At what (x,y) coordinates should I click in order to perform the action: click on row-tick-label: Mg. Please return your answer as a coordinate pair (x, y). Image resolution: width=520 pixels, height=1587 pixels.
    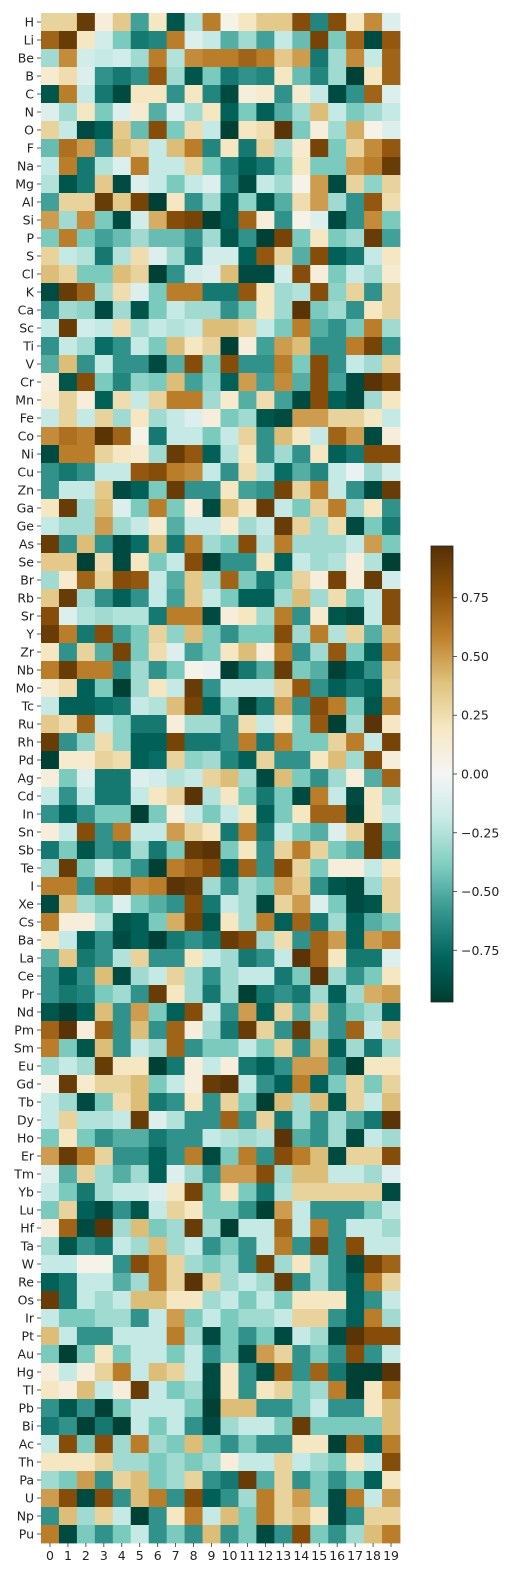
    Looking at the image, I should click on (24, 184).